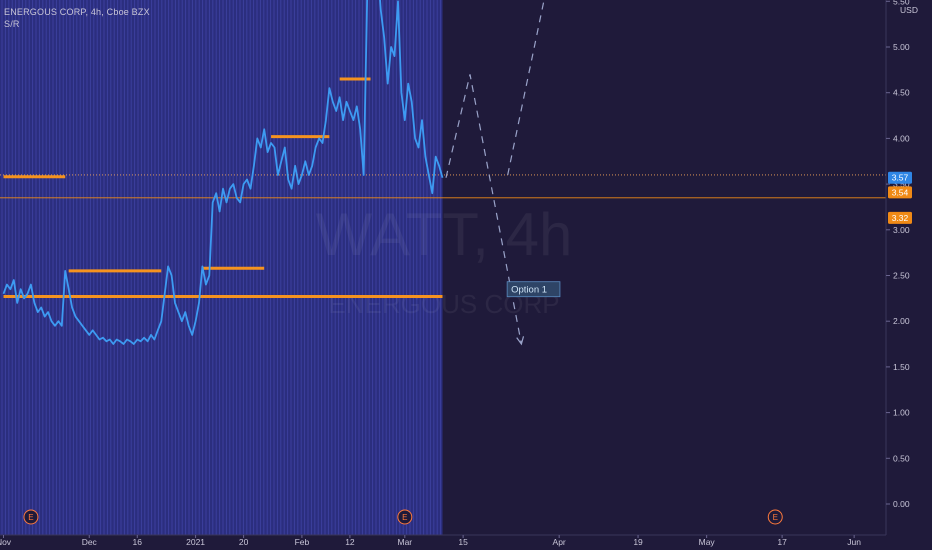  I want to click on time-tick-label: 17, so click(782, 542).